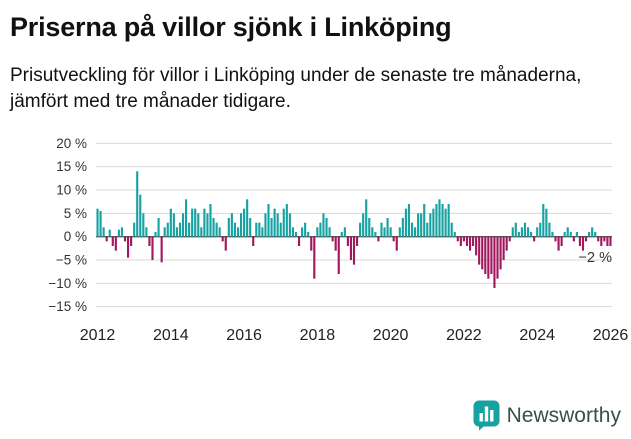  Describe the element at coordinates (563, 415) in the screenshot. I see `brand-name: Newsworthy` at that location.